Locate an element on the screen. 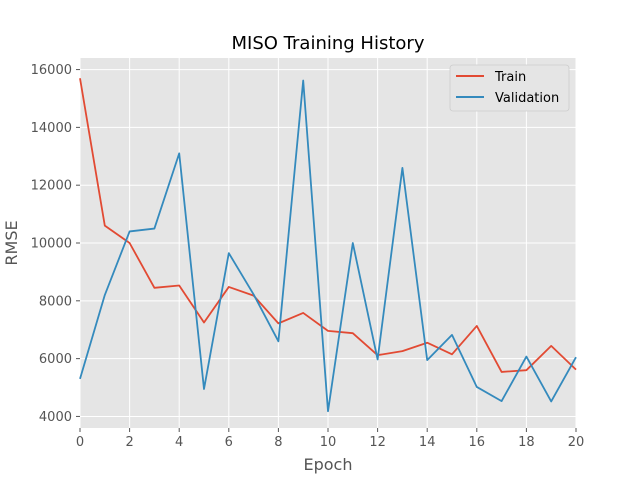 This screenshot has height=480, width=640. y-tick-label: 6000 is located at coordinates (55, 359).